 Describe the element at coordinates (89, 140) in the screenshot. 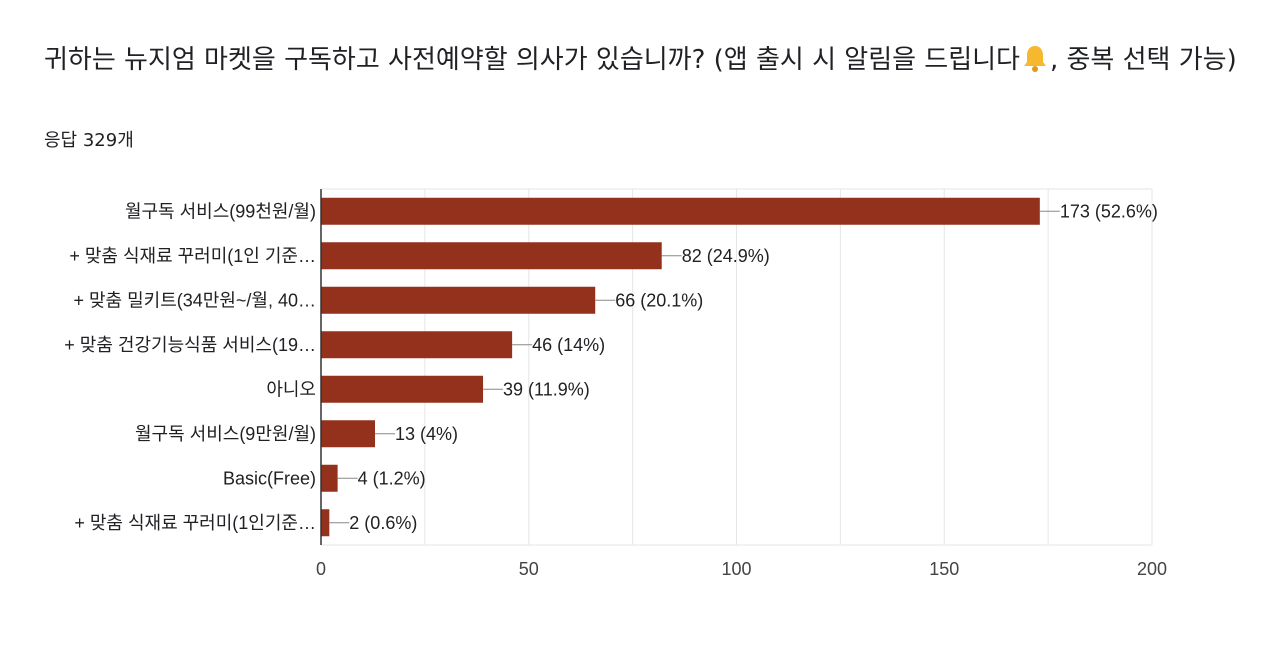

I see `response-count: 응답 329개` at that location.